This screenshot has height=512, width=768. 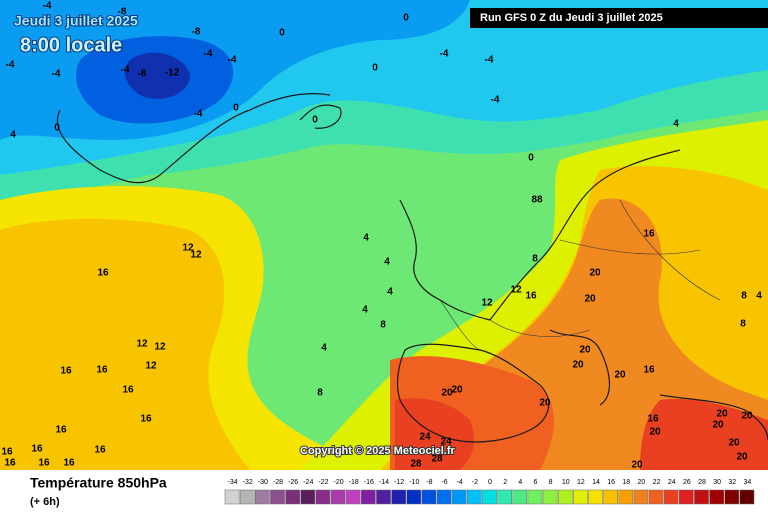 I want to click on scale-label: 28, so click(x=702, y=482).